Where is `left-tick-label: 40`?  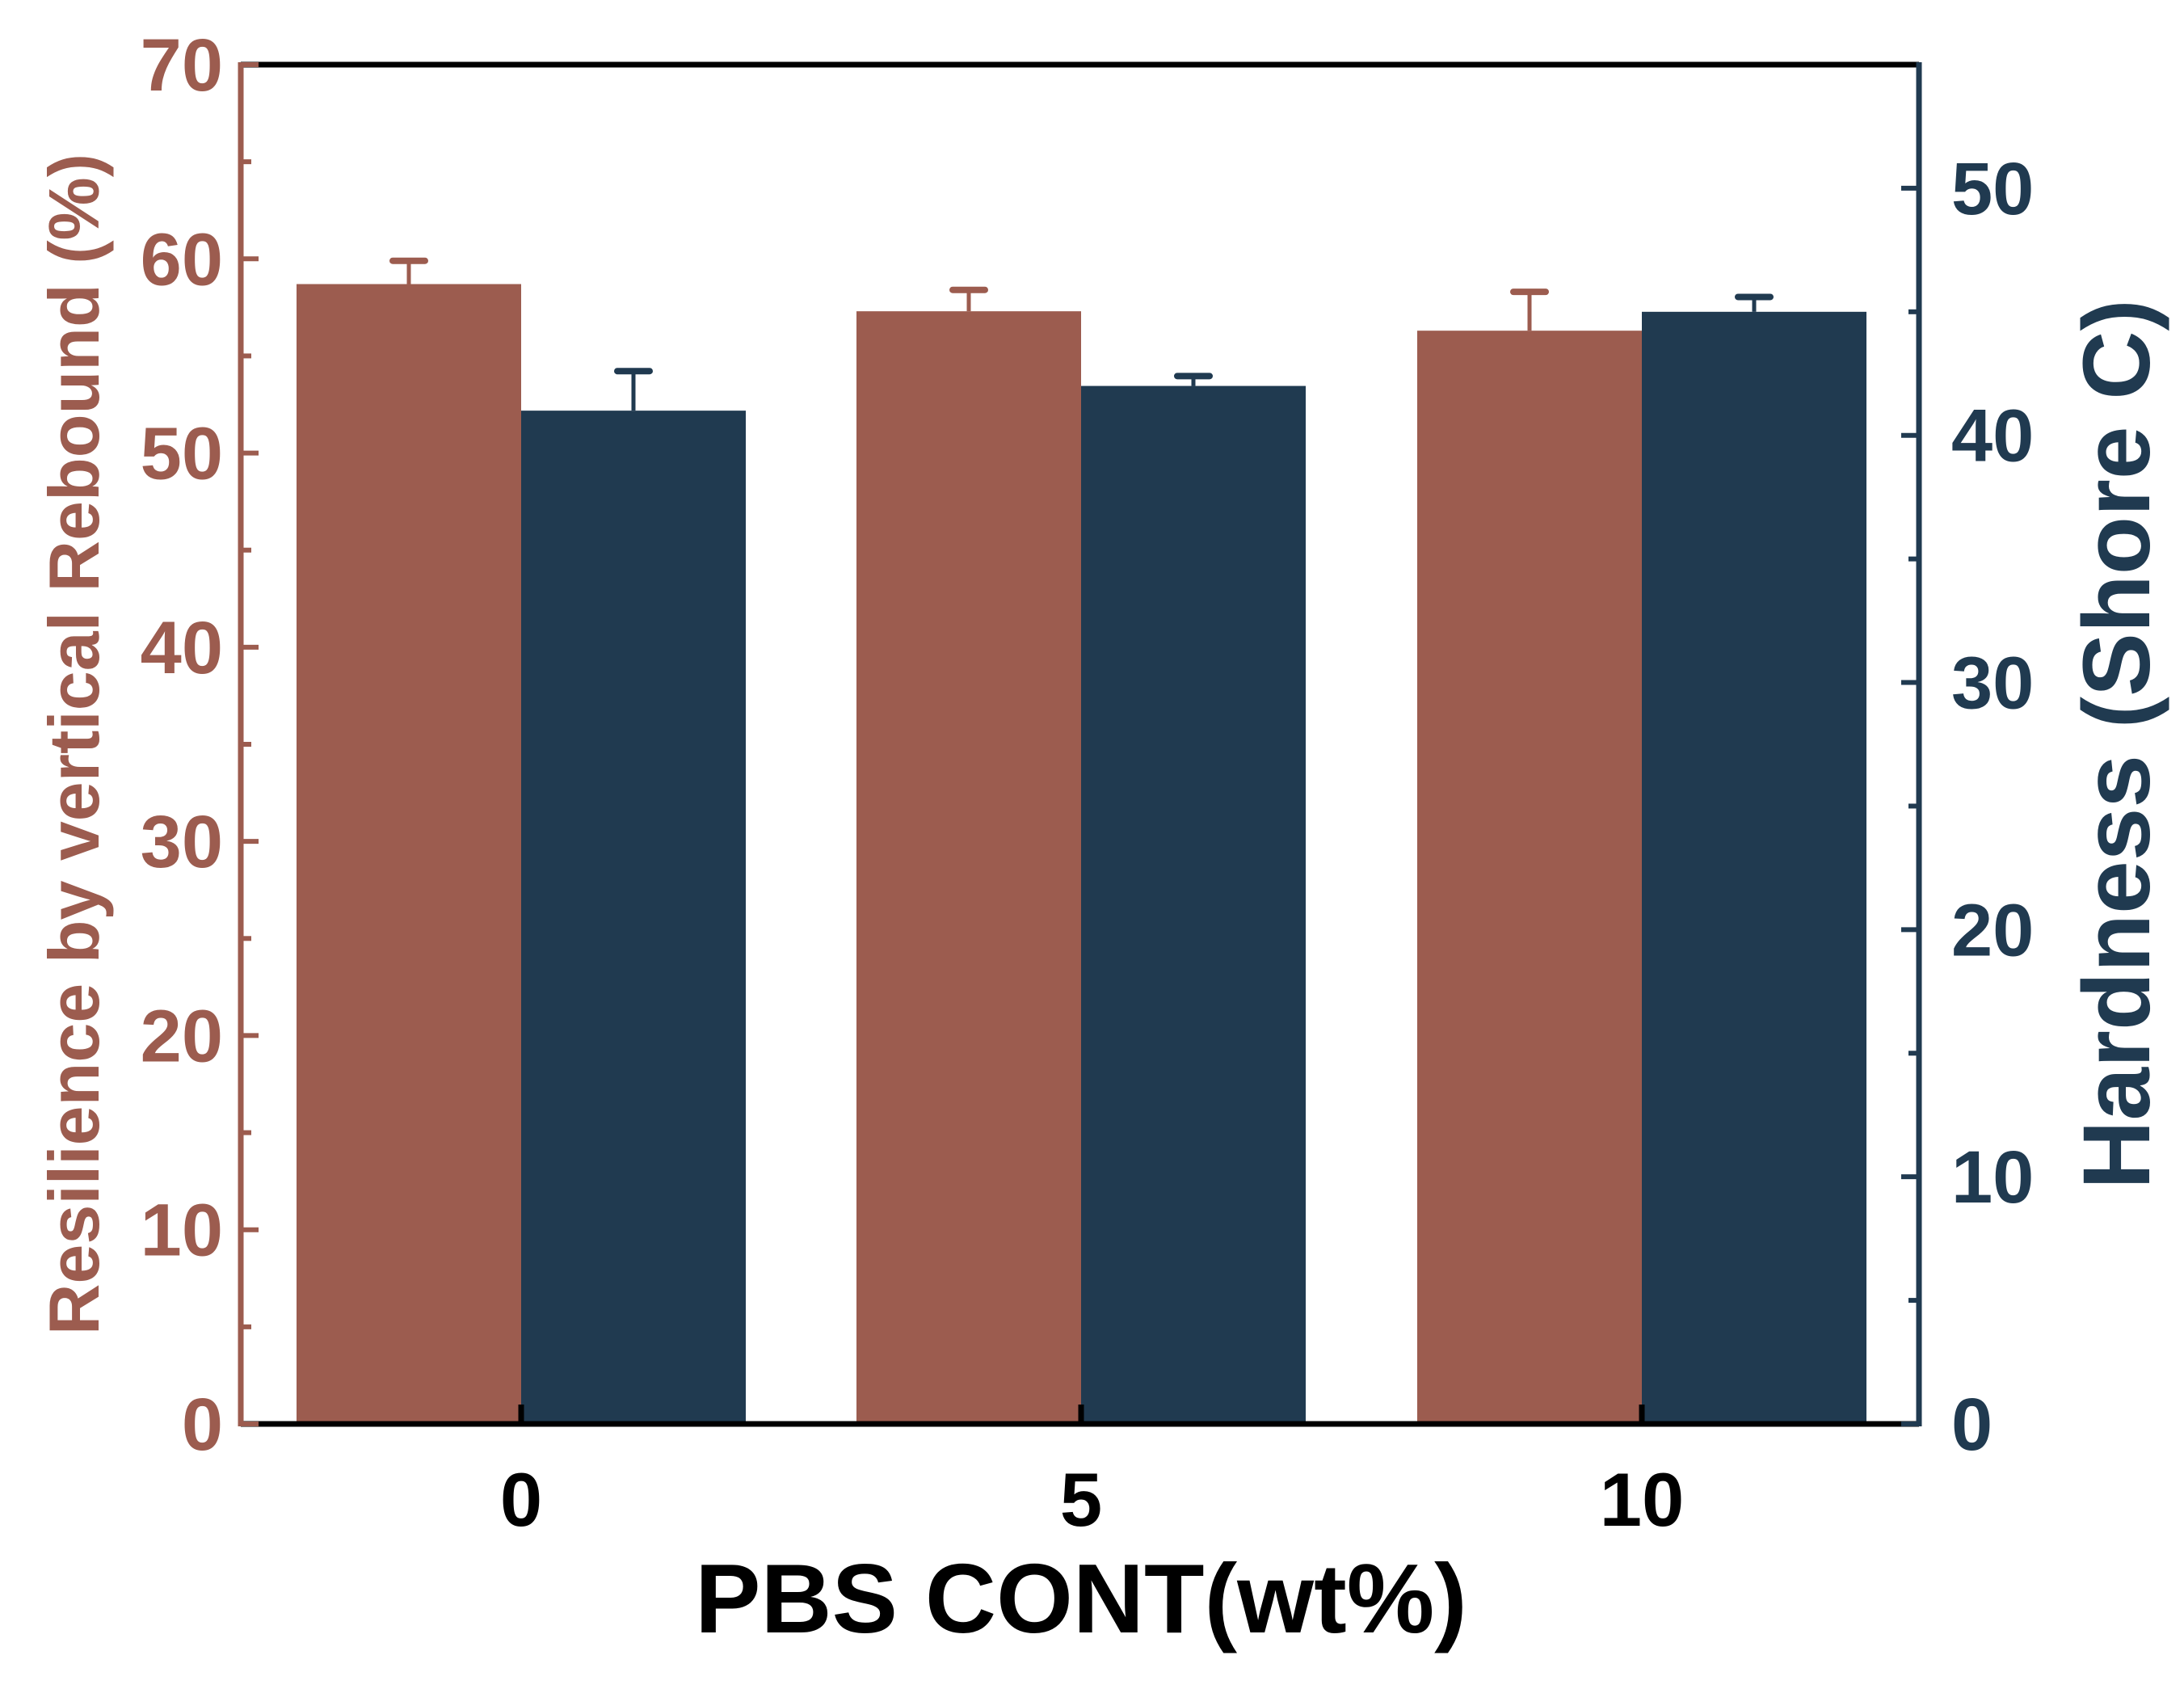 left-tick-label: 40 is located at coordinates (182, 648).